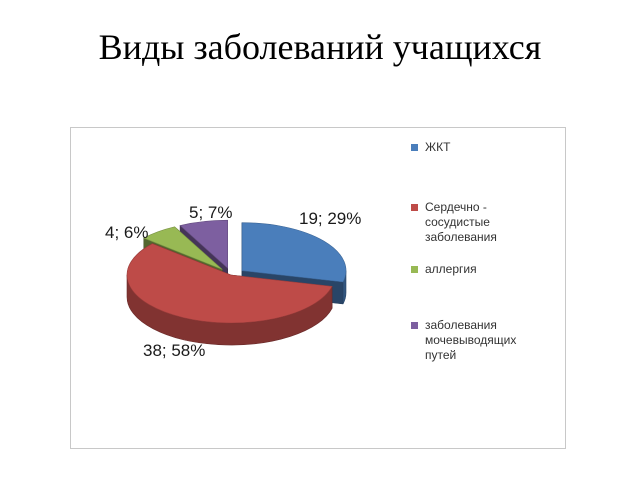 Image resolution: width=640 pixels, height=480 pixels. I want to click on legend-label: заболевания мочевыводящих путей, so click(471, 340).